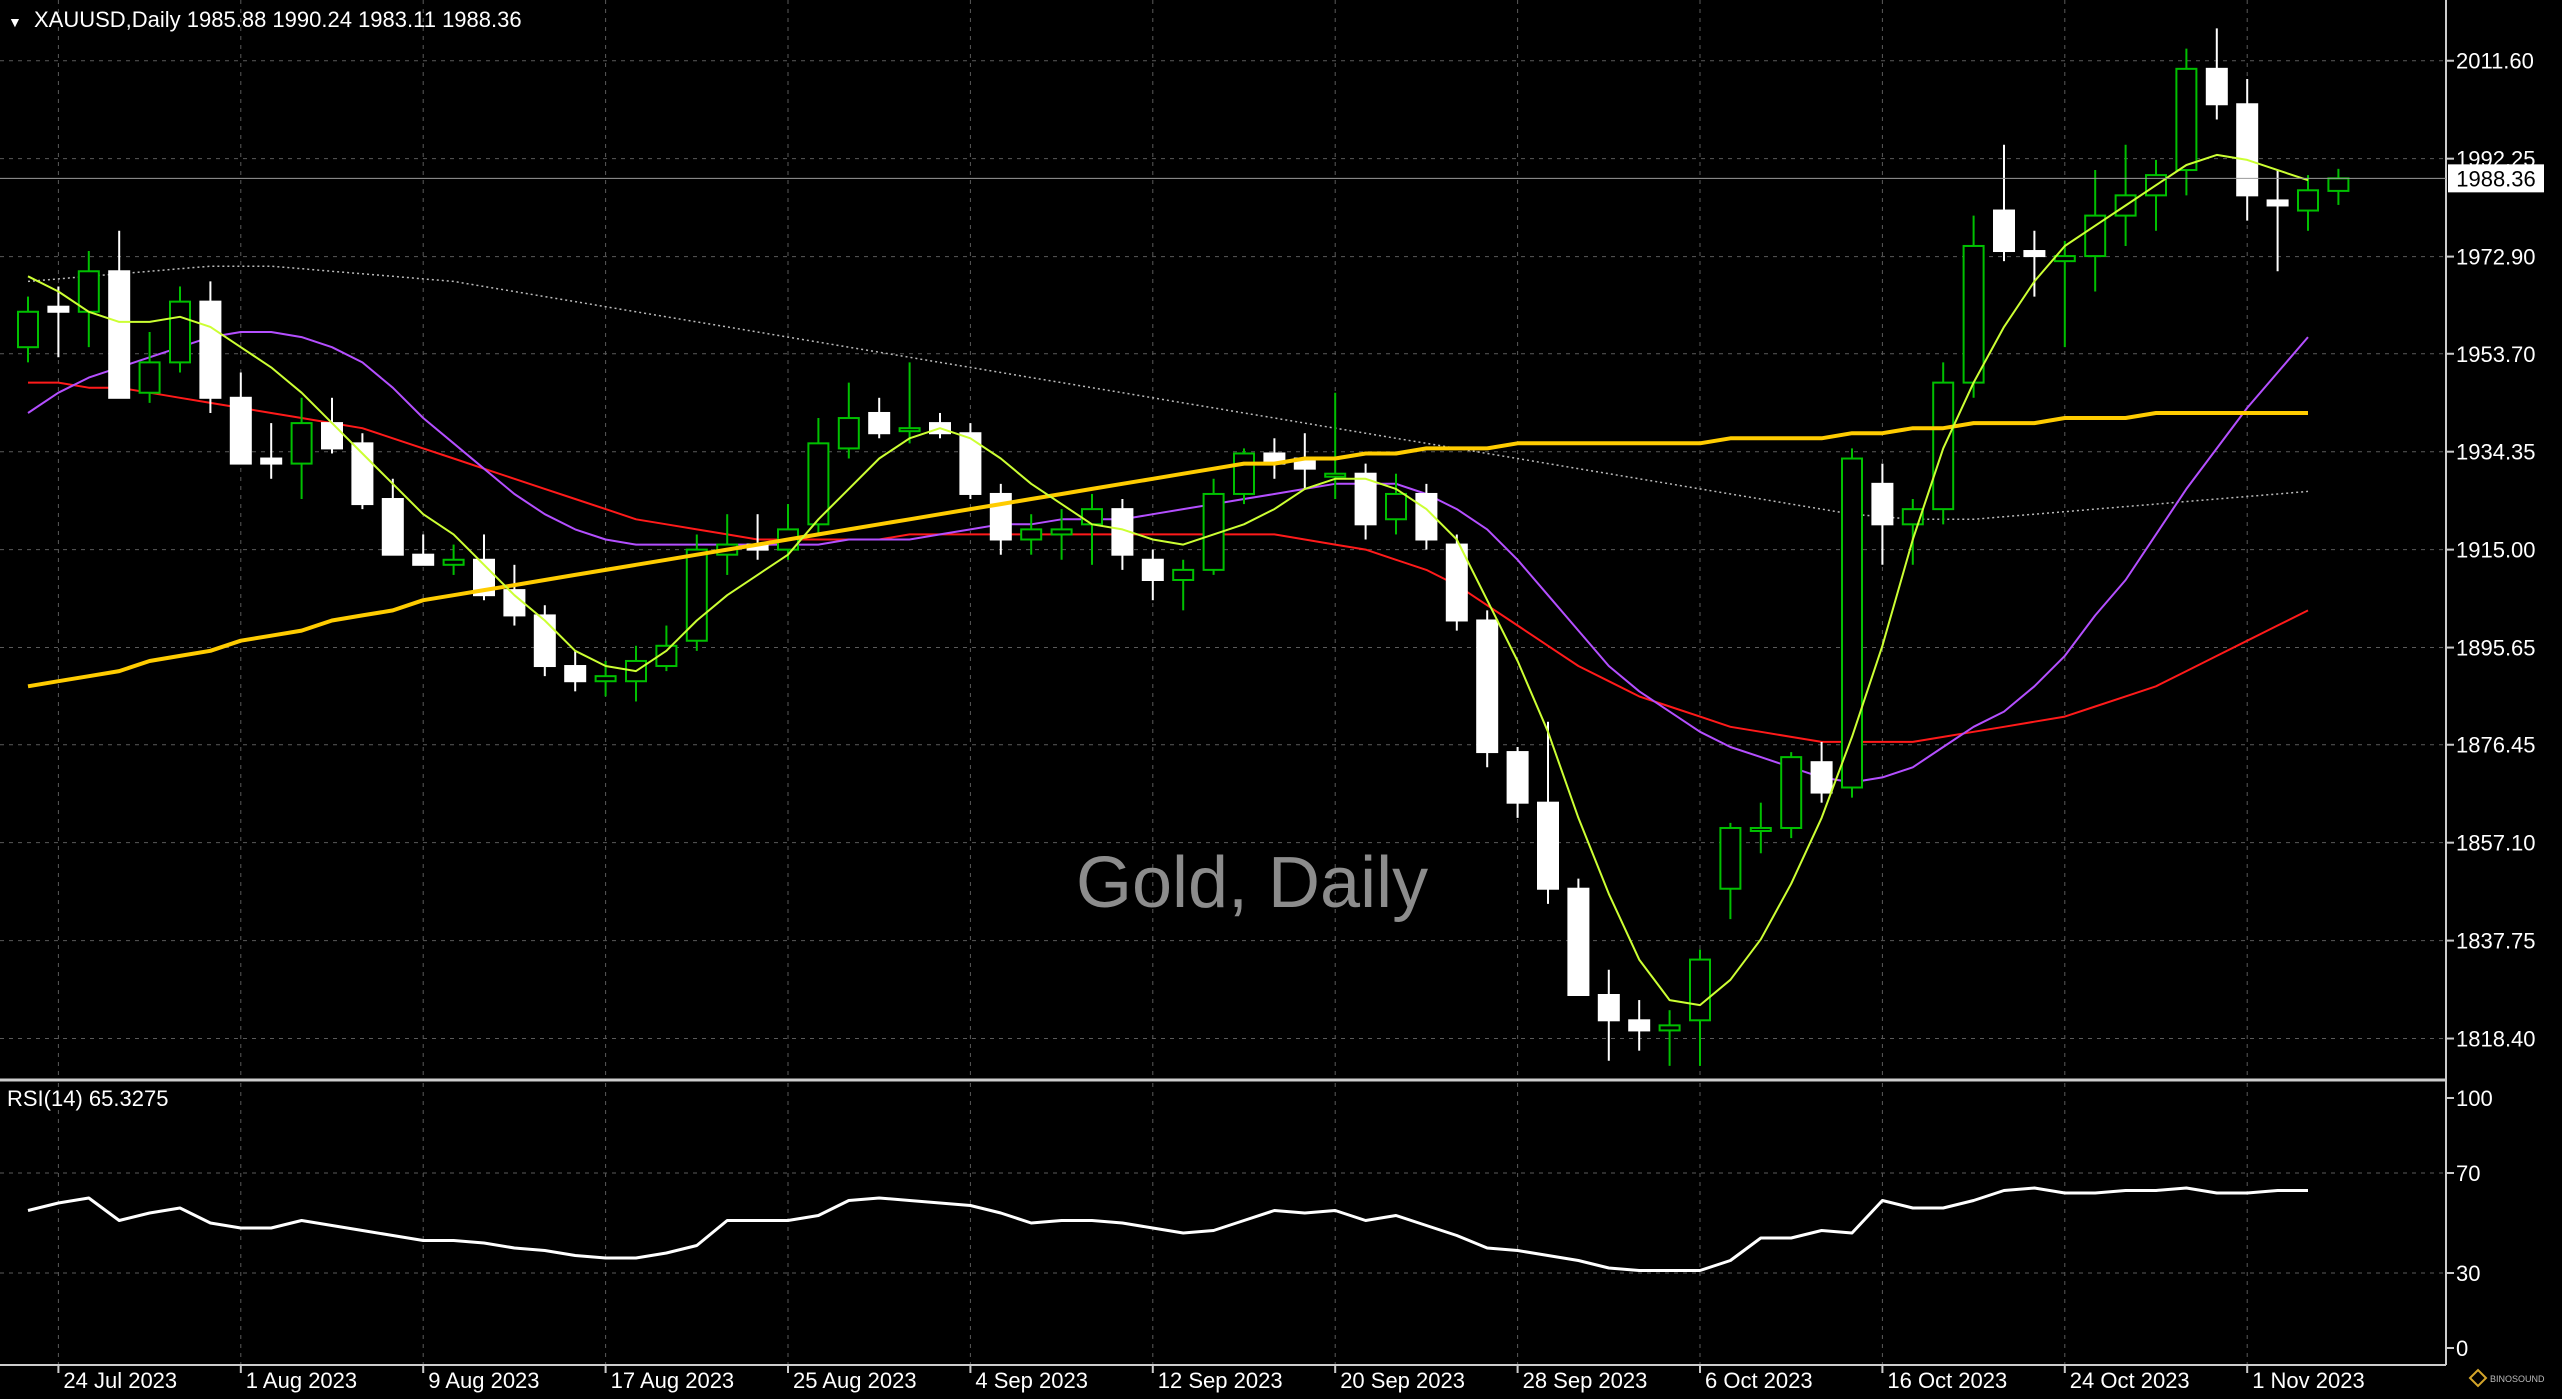 The image size is (2562, 1399). Describe the element at coordinates (2496, 843) in the screenshot. I see `price-tick-label: 1857.10` at that location.